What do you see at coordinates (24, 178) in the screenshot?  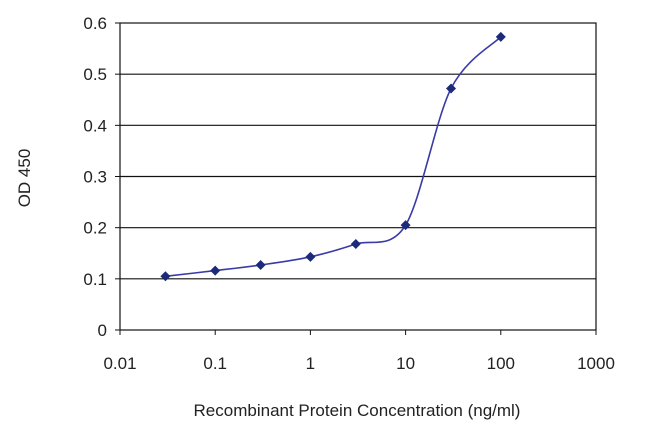 I see `y-axis-title: OD 450` at bounding box center [24, 178].